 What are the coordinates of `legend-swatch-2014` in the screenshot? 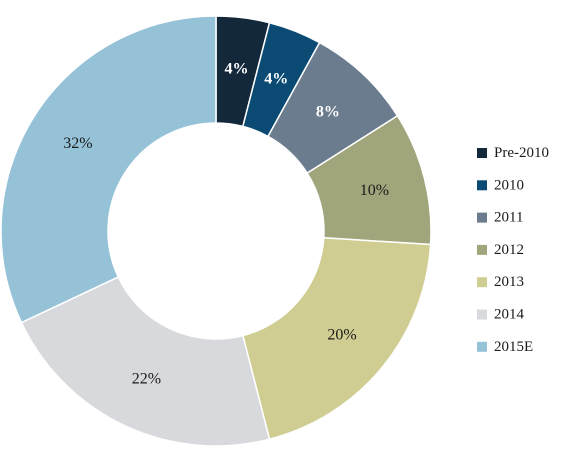 It's located at (482, 314).